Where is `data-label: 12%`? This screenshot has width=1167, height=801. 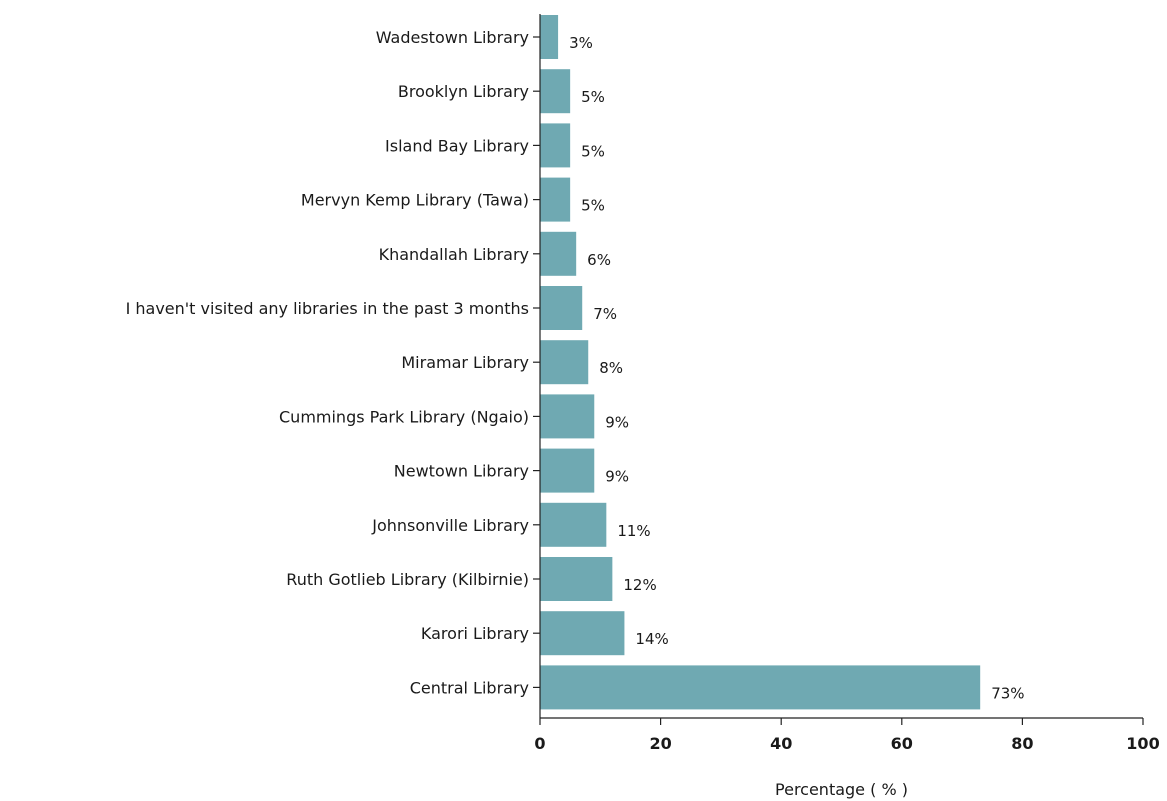 data-label: 12% is located at coordinates (639, 585).